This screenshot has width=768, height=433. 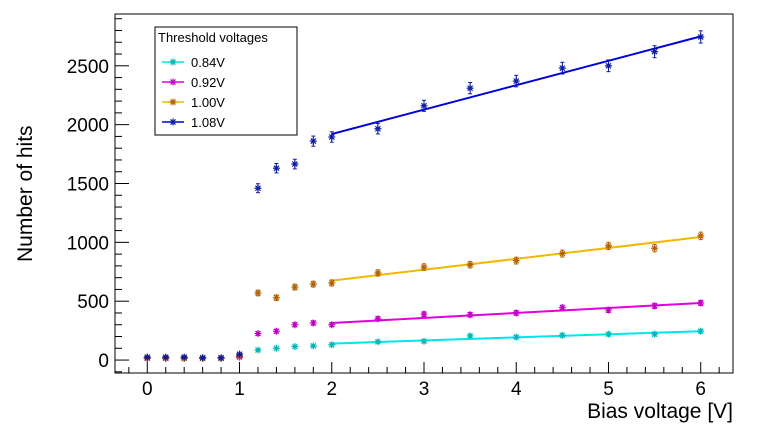 What do you see at coordinates (193, 82) in the screenshot?
I see `legend-entry: 0.92V` at bounding box center [193, 82].